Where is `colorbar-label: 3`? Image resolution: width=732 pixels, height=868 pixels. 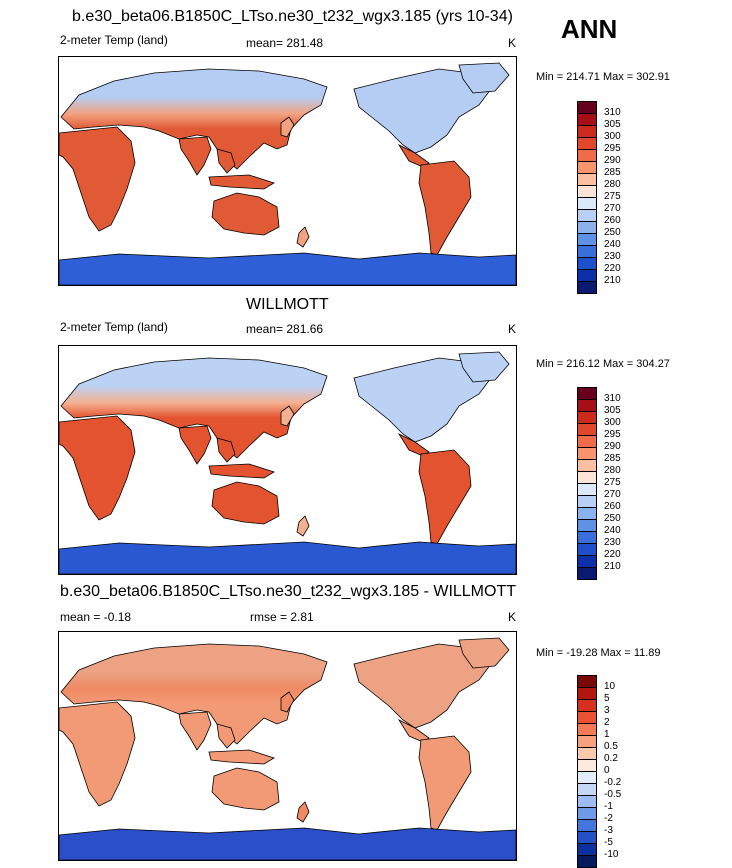 colorbar-label: 3 is located at coordinates (607, 710).